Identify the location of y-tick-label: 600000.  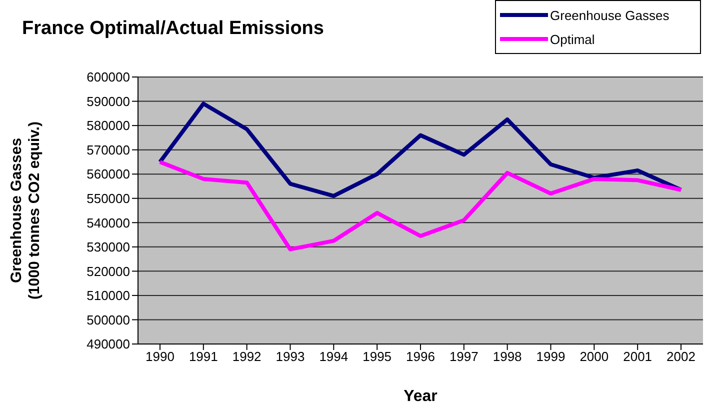
(108, 77).